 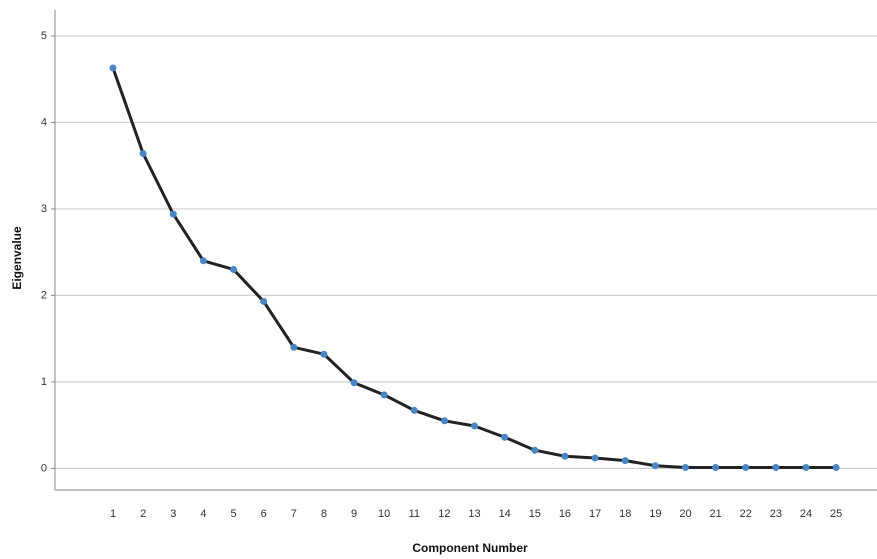 What do you see at coordinates (44, 295) in the screenshot?
I see `y-tick-label: 2` at bounding box center [44, 295].